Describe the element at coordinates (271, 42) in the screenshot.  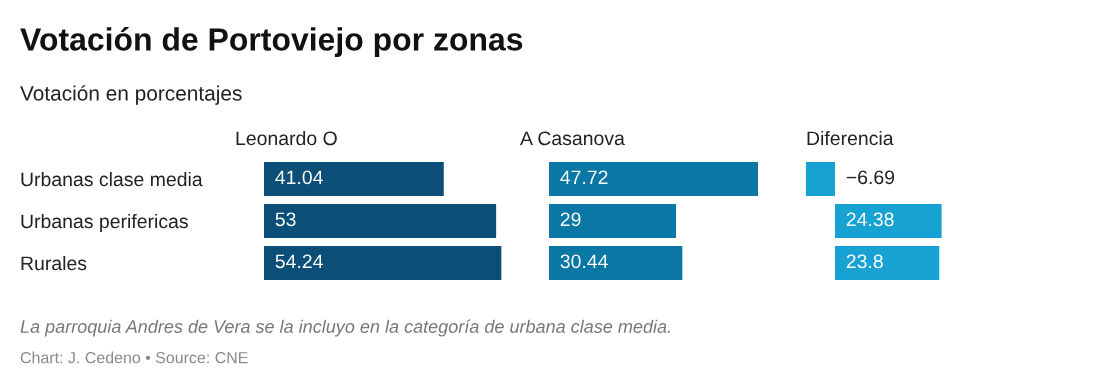
I see `chart-title: Votación de Portoviejo por zonas` at that location.